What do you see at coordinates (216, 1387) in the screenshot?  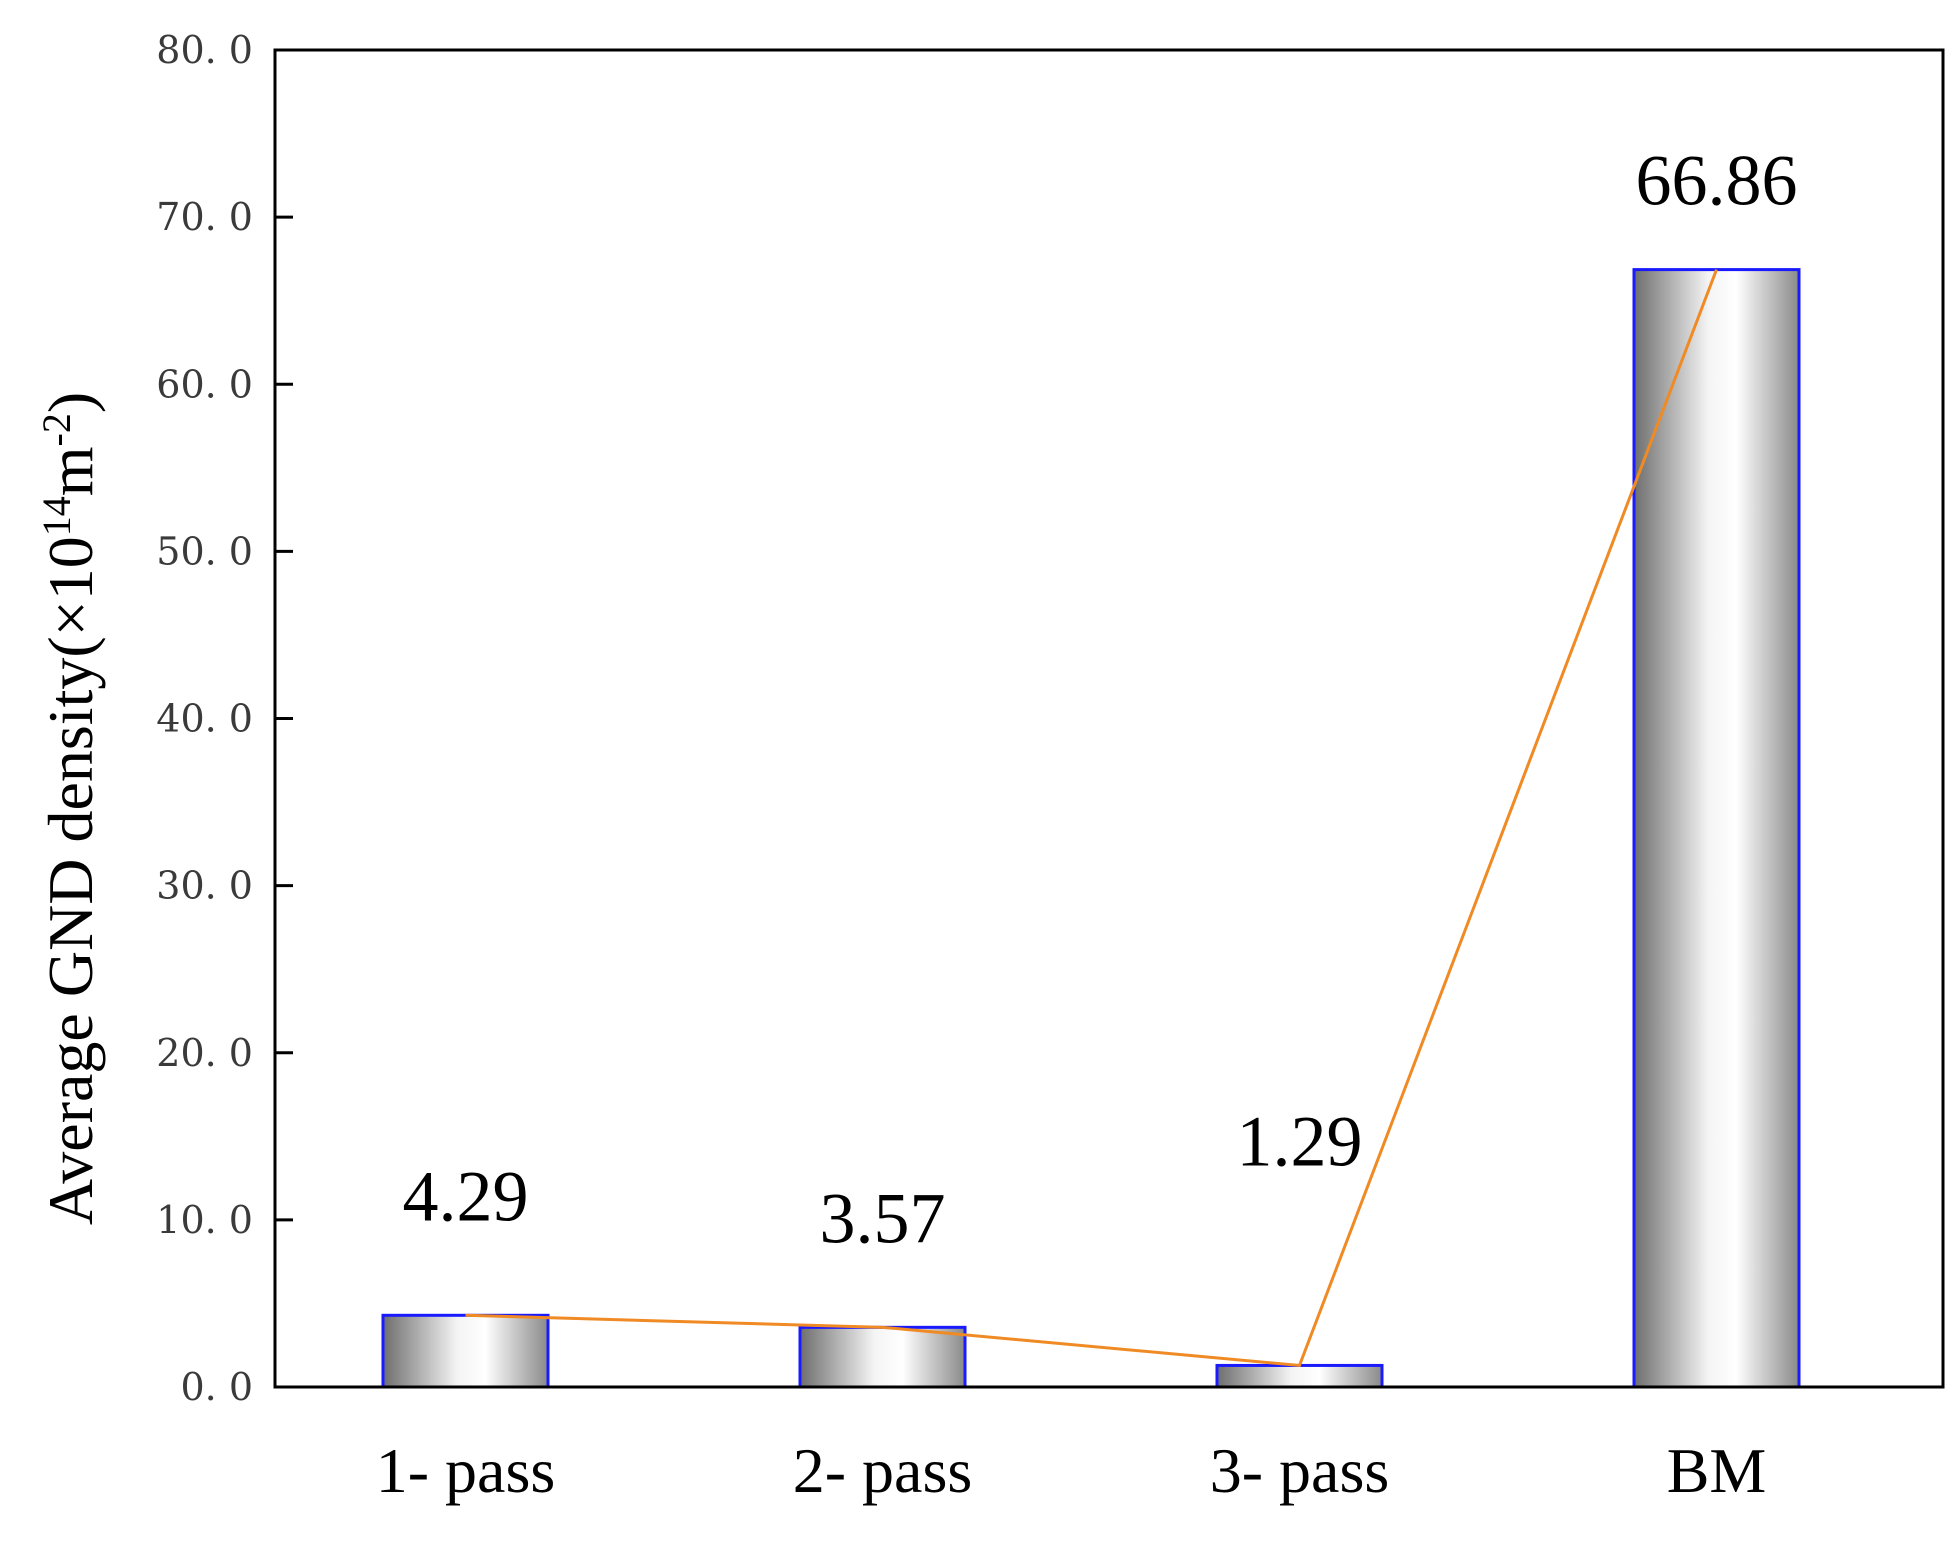 I see `y-tick-label: 0. 0` at bounding box center [216, 1387].